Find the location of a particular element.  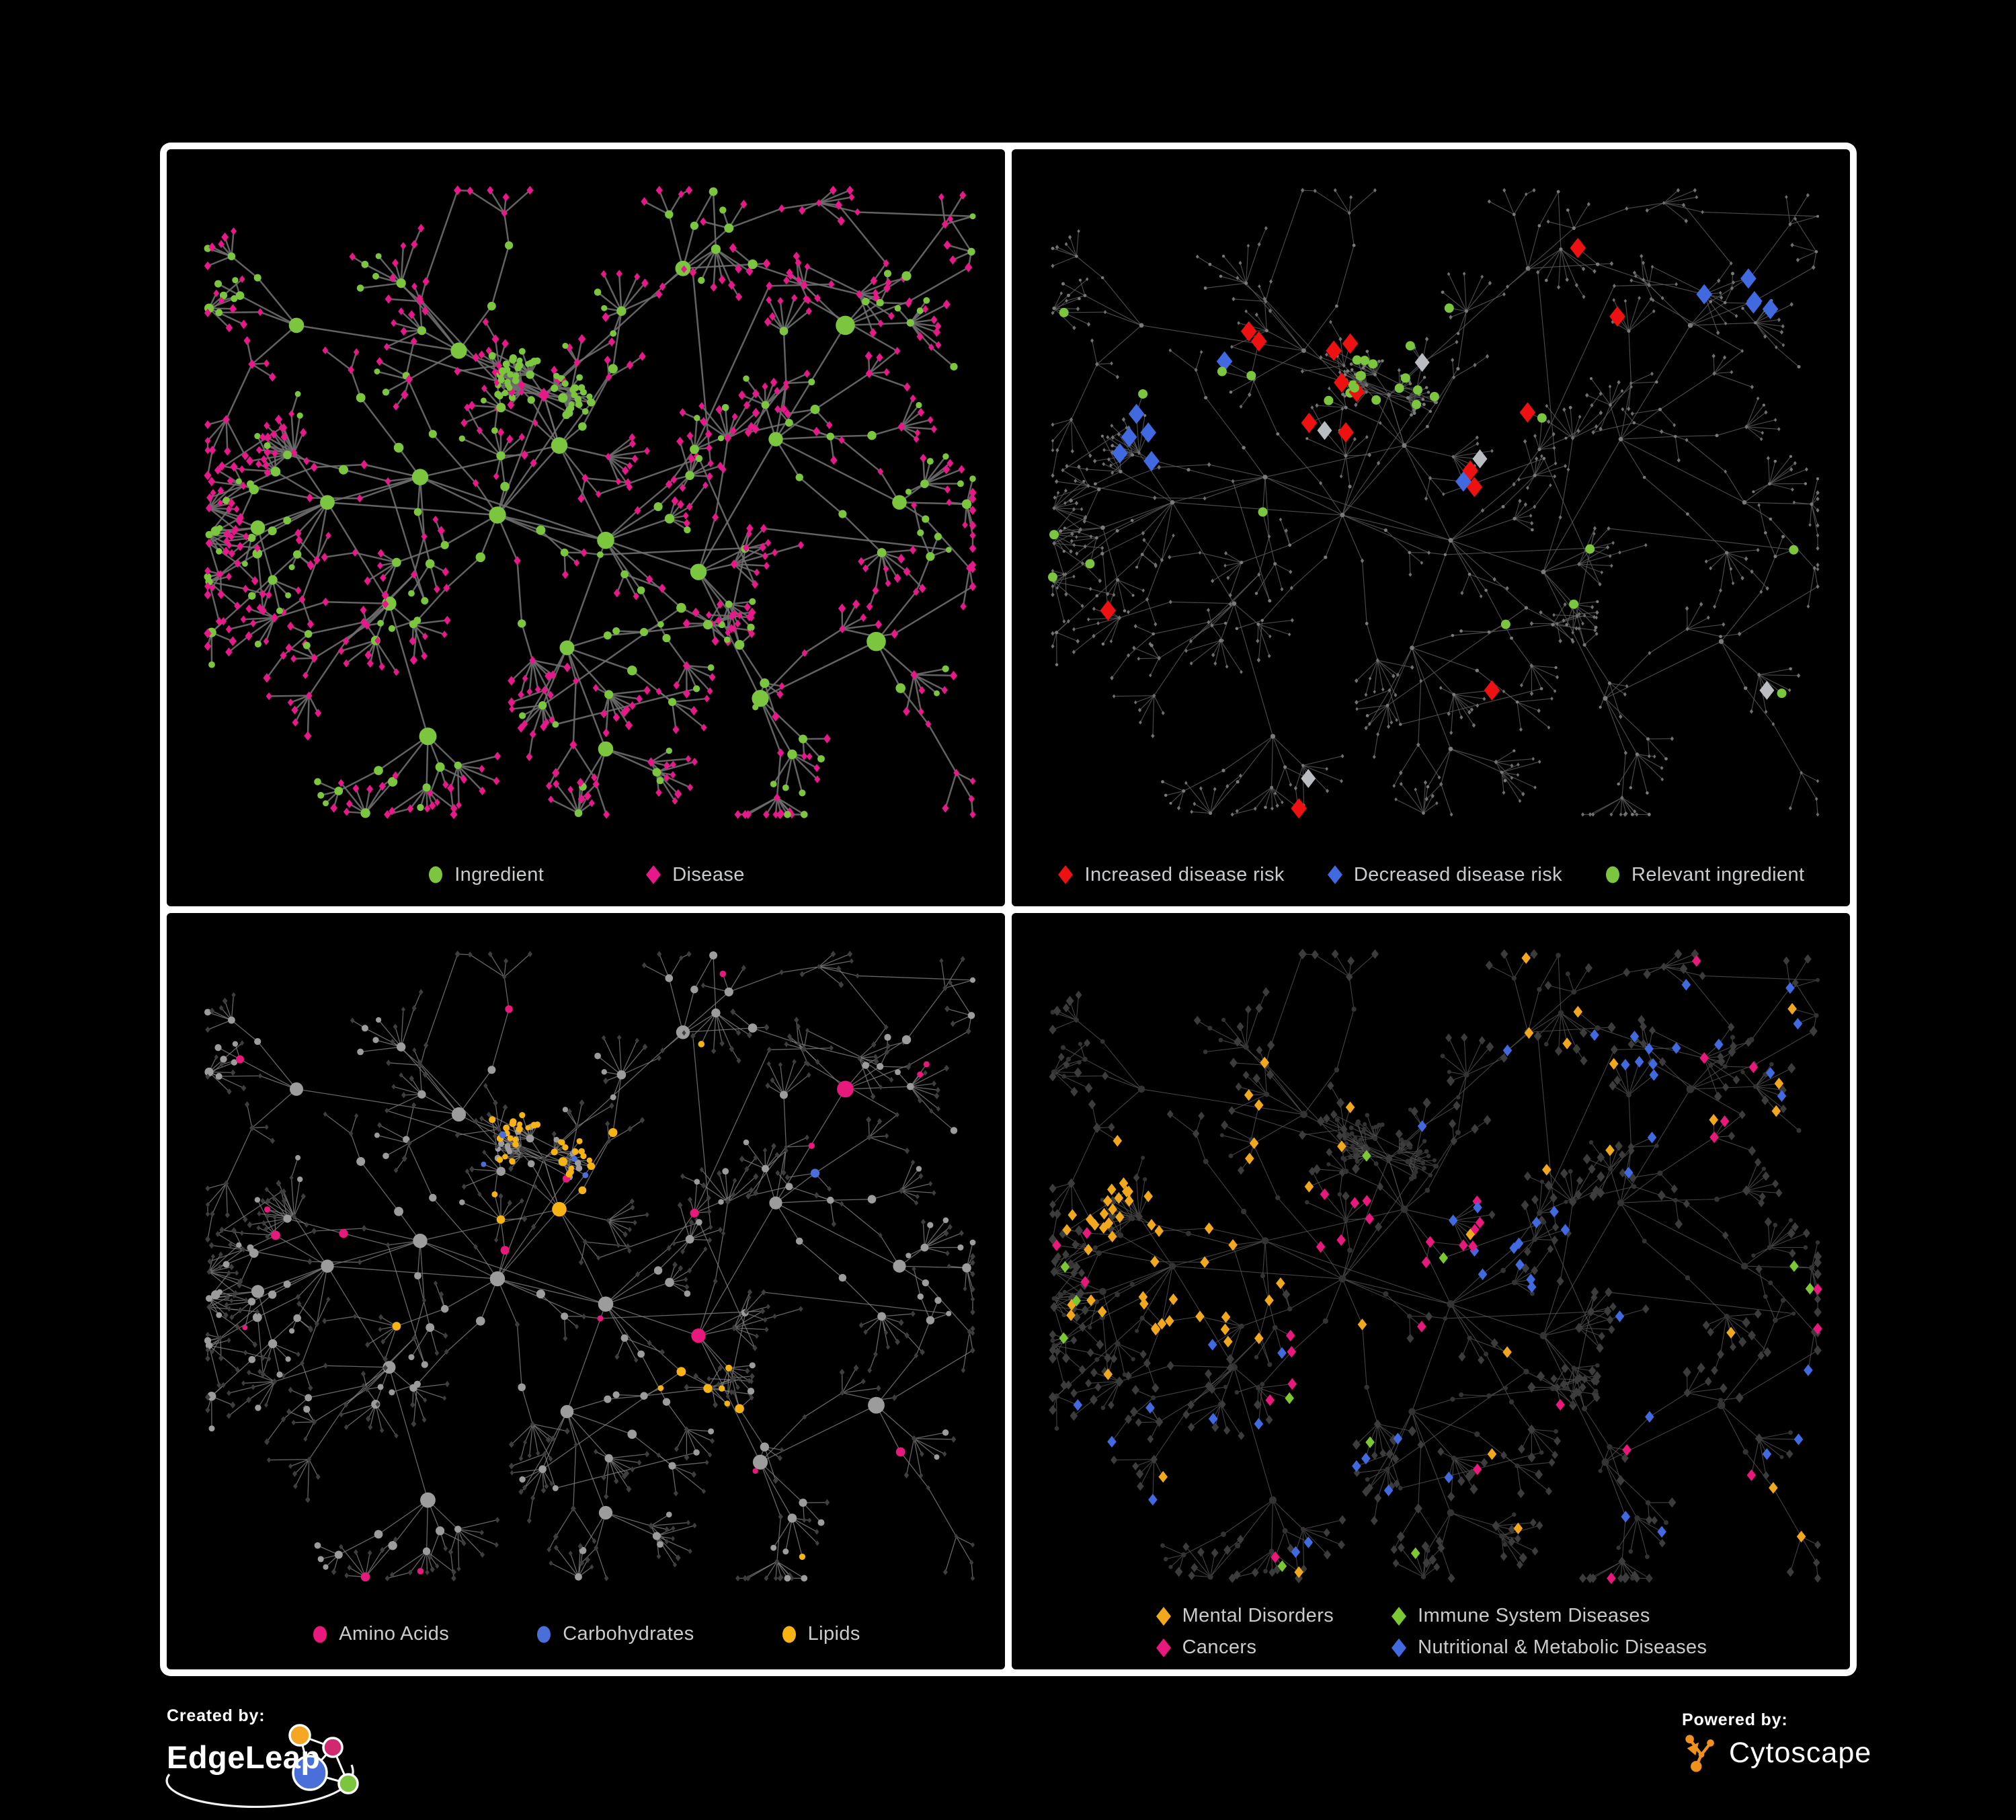

legend-label: Mental Disorders is located at coordinates (1258, 1615).